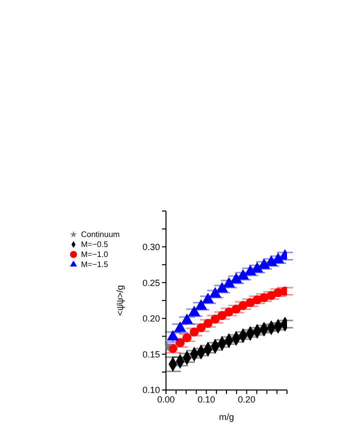 Image resolution: width=337 pixels, height=436 pixels. Describe the element at coordinates (226, 417) in the screenshot. I see `x-axis-title: m/g` at that location.